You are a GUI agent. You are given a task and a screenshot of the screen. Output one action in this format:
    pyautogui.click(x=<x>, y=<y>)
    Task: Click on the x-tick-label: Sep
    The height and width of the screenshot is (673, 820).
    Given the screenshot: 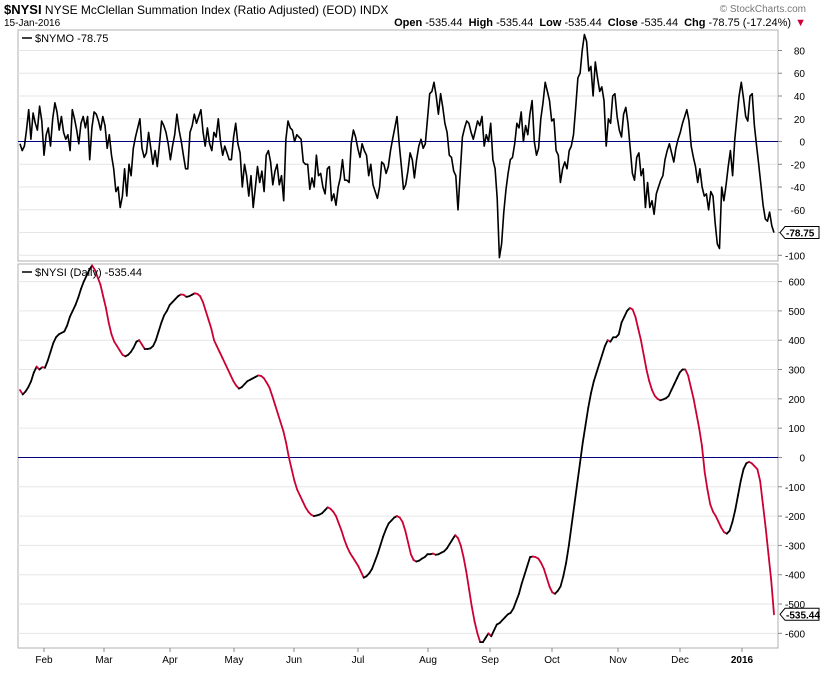 What is the action you would take?
    pyautogui.click(x=490, y=660)
    